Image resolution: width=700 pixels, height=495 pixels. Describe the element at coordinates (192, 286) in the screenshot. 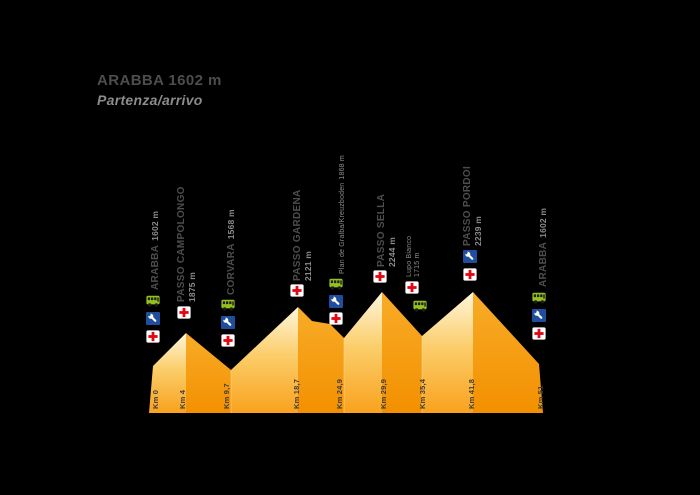

I see `waypoint-elevation: 1875 m` at that location.